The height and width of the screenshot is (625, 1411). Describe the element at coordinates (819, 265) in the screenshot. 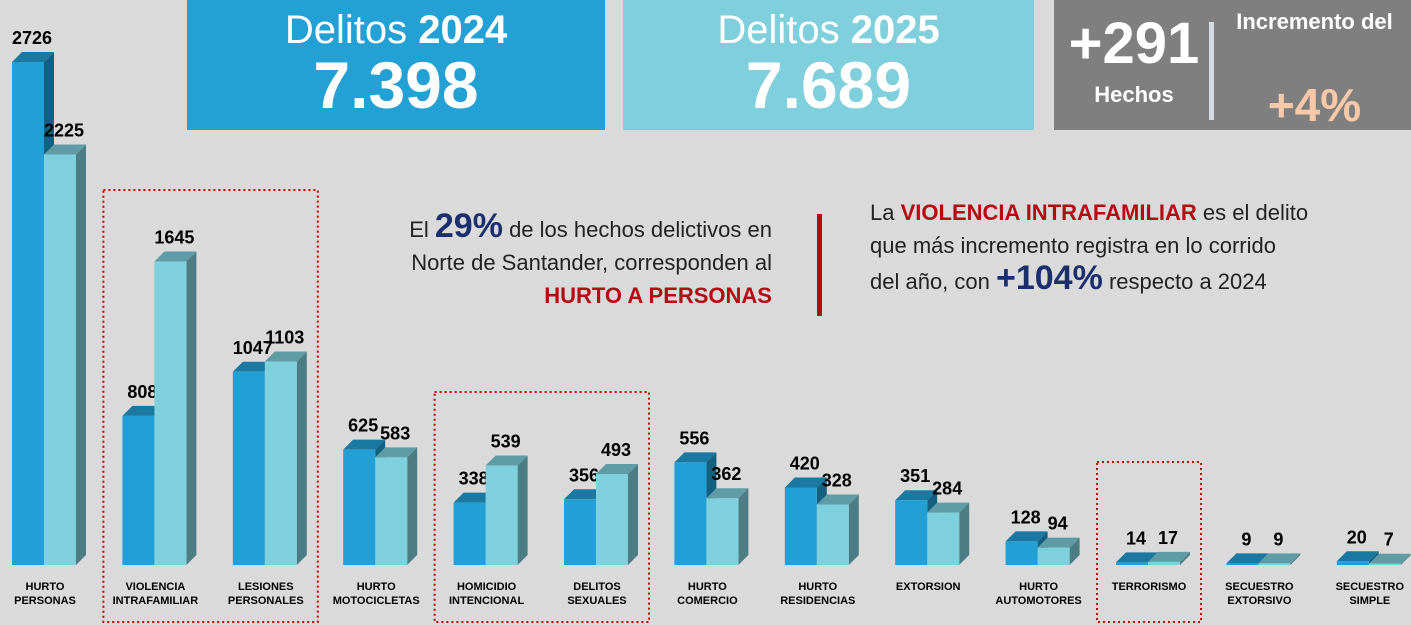

I see `divider` at that location.